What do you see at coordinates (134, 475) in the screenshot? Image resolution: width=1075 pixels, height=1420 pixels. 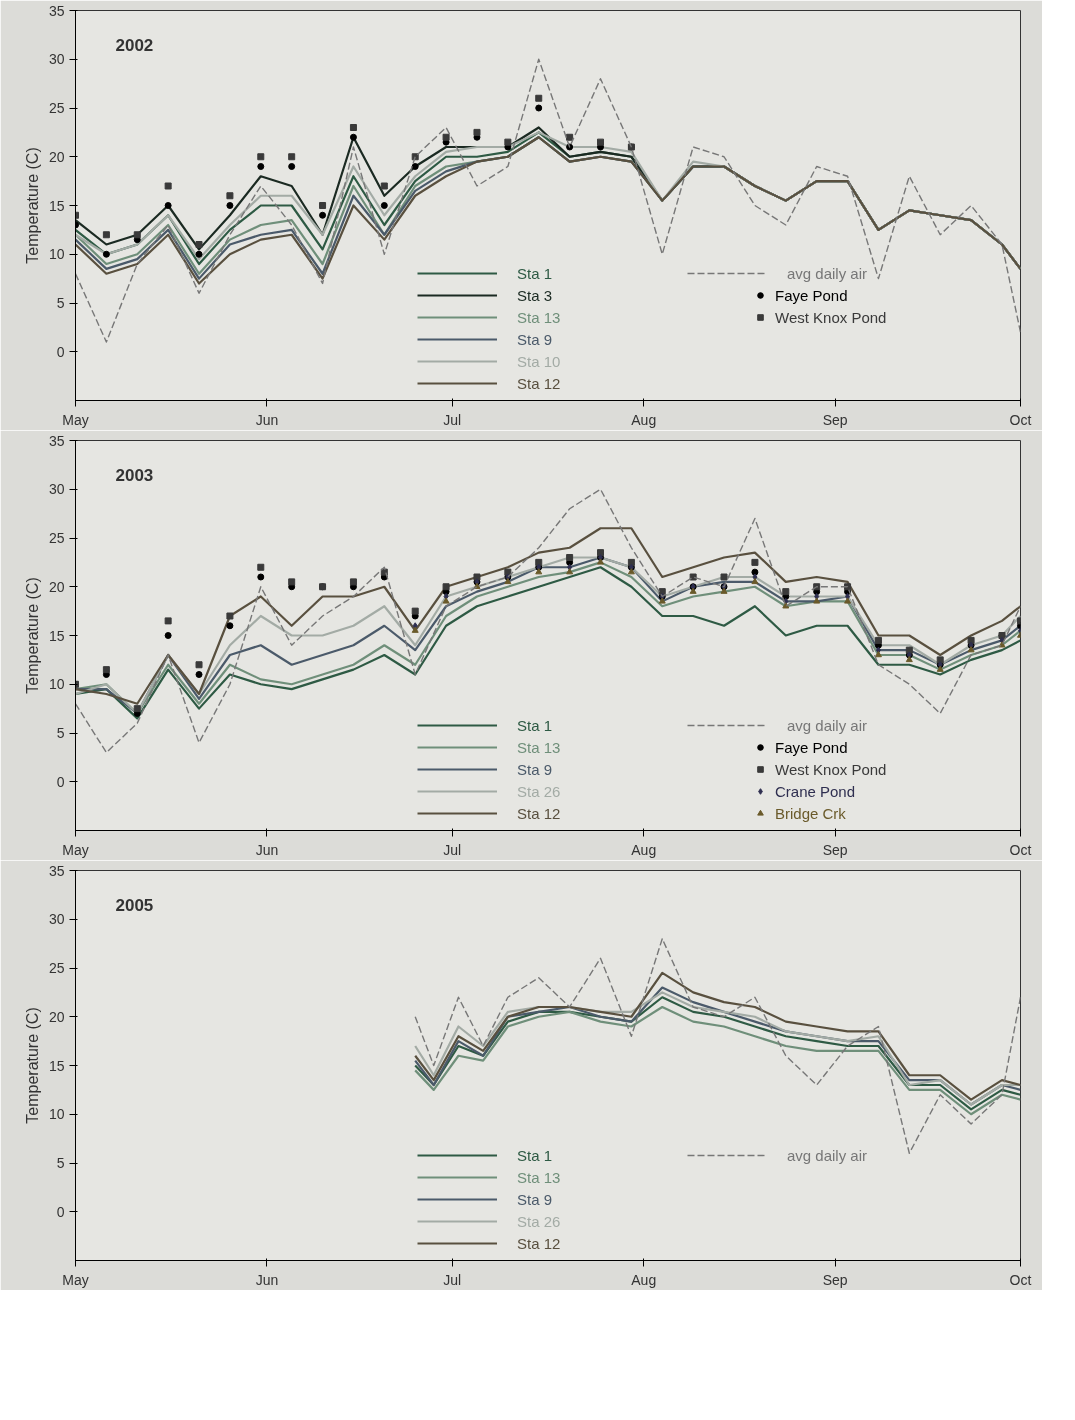 I see `text: 2003` at bounding box center [134, 475].